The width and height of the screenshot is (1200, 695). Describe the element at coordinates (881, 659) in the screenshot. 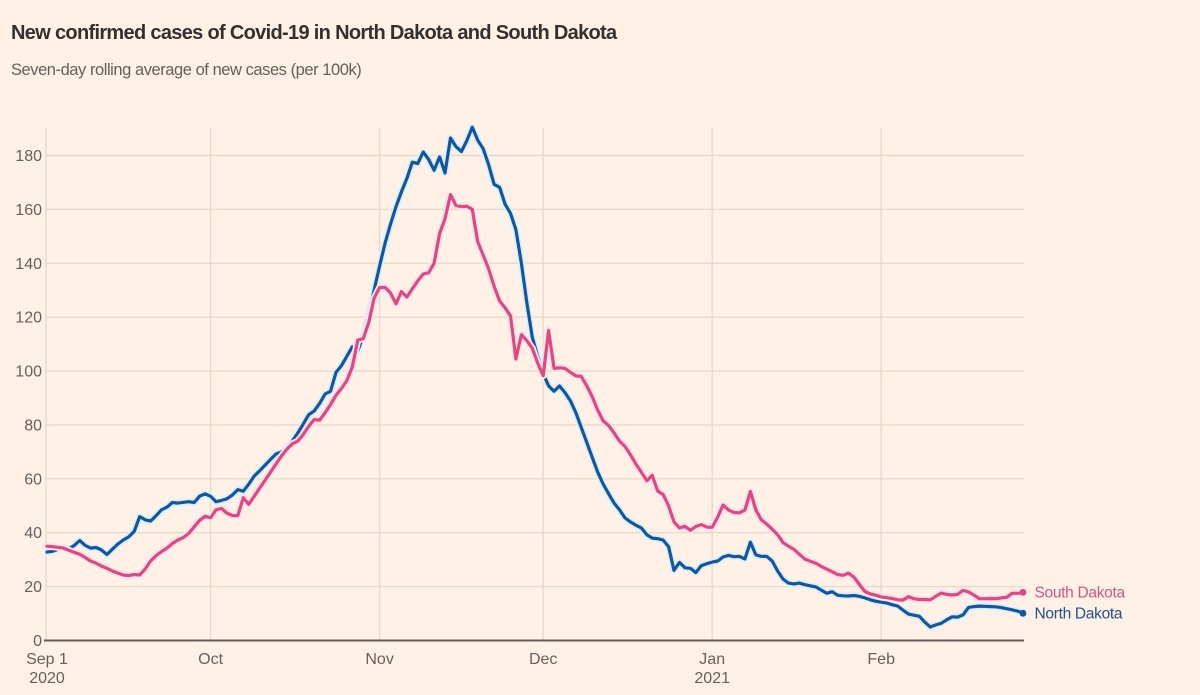

I see `svg-text: Feb` at that location.